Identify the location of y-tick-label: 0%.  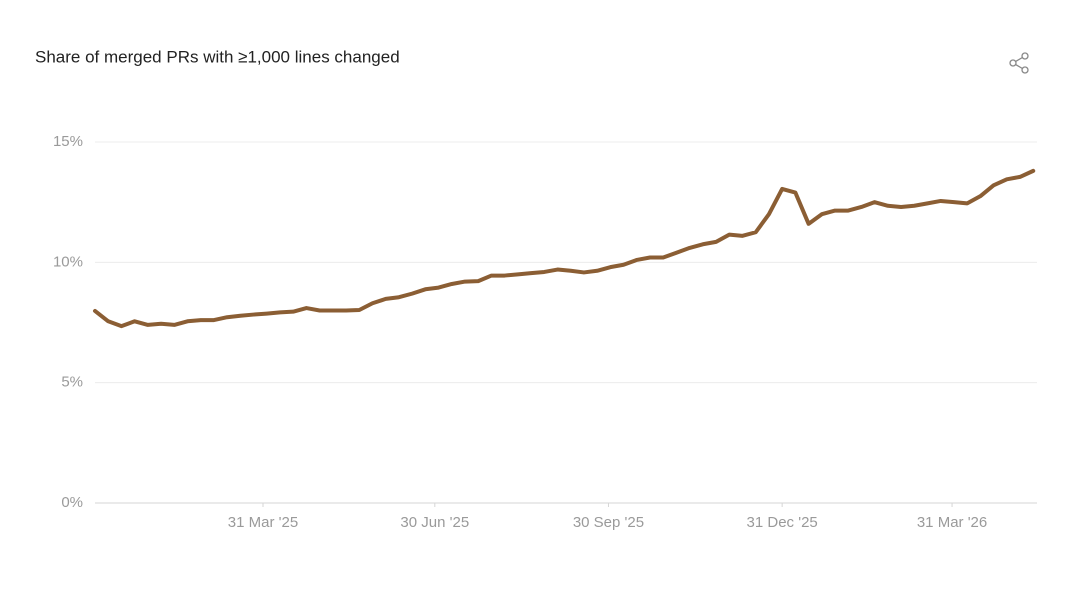
(72, 502).